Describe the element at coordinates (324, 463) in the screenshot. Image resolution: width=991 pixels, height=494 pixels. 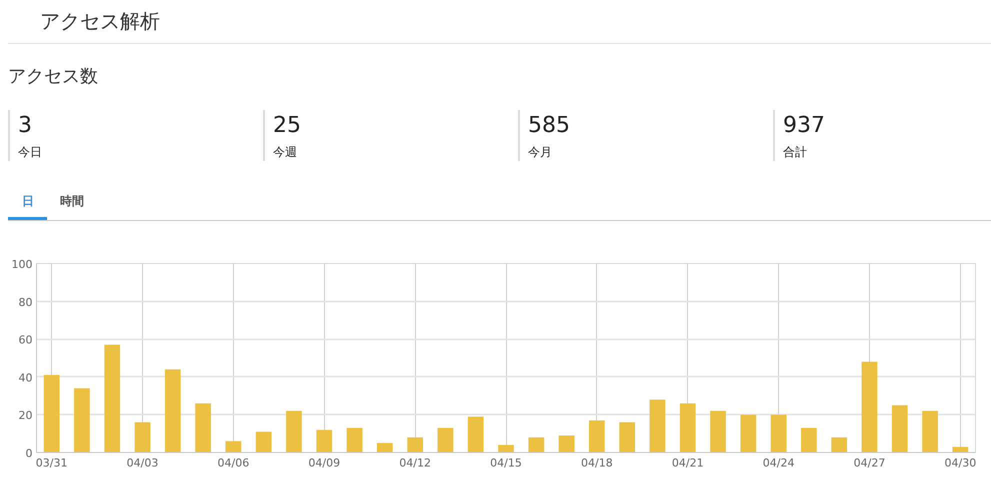
I see `x-tick-label: 04/09` at that location.